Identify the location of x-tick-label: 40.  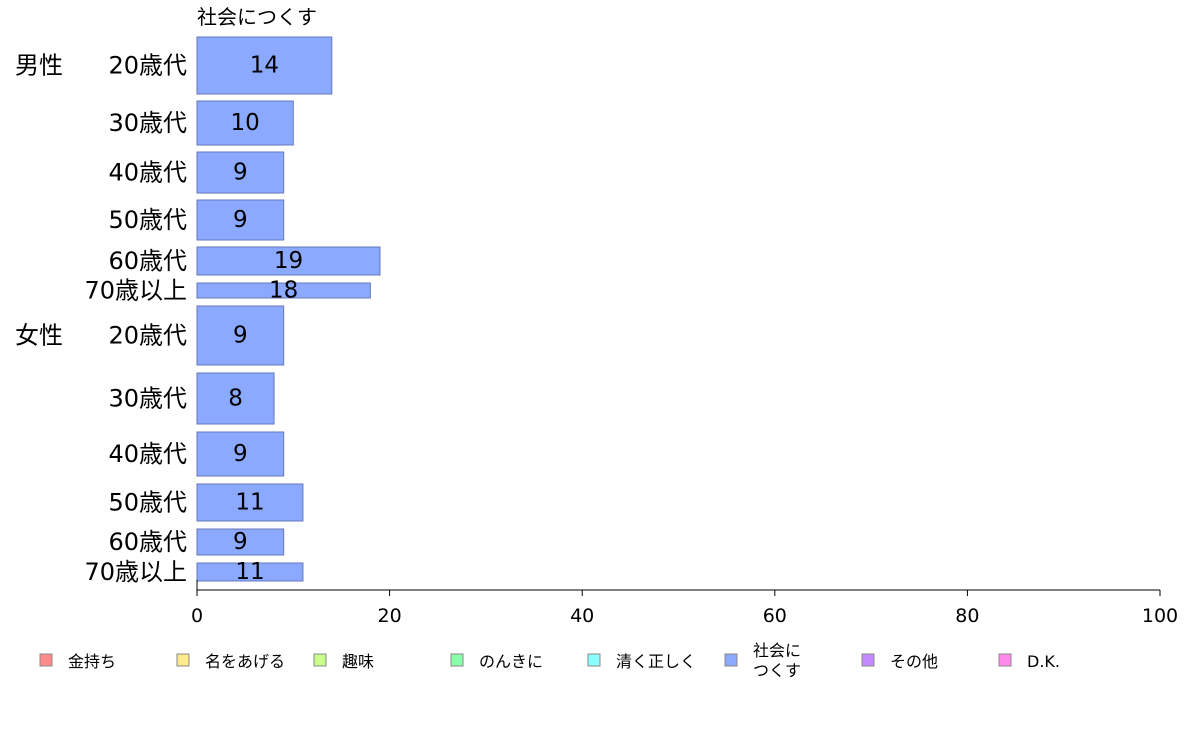
(582, 616).